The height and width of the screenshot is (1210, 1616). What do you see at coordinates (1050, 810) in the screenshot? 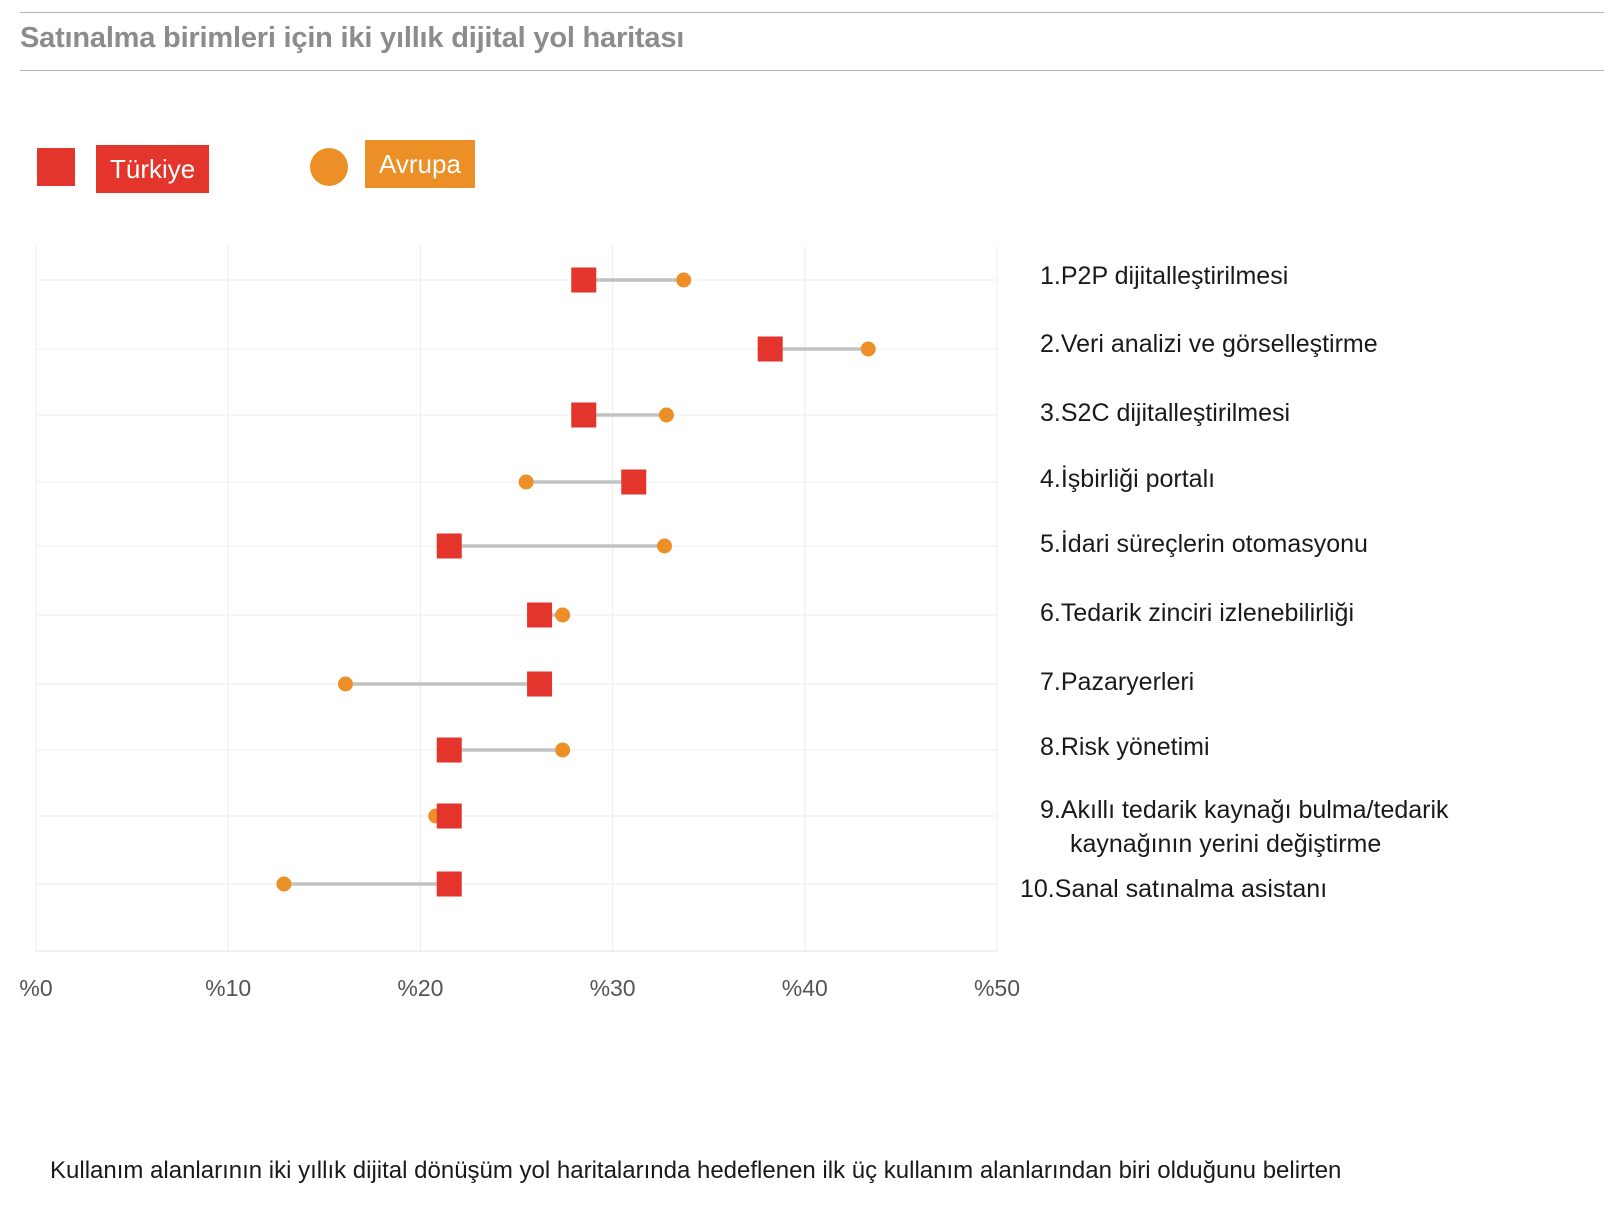
I see `category-number: 9.` at bounding box center [1050, 810].